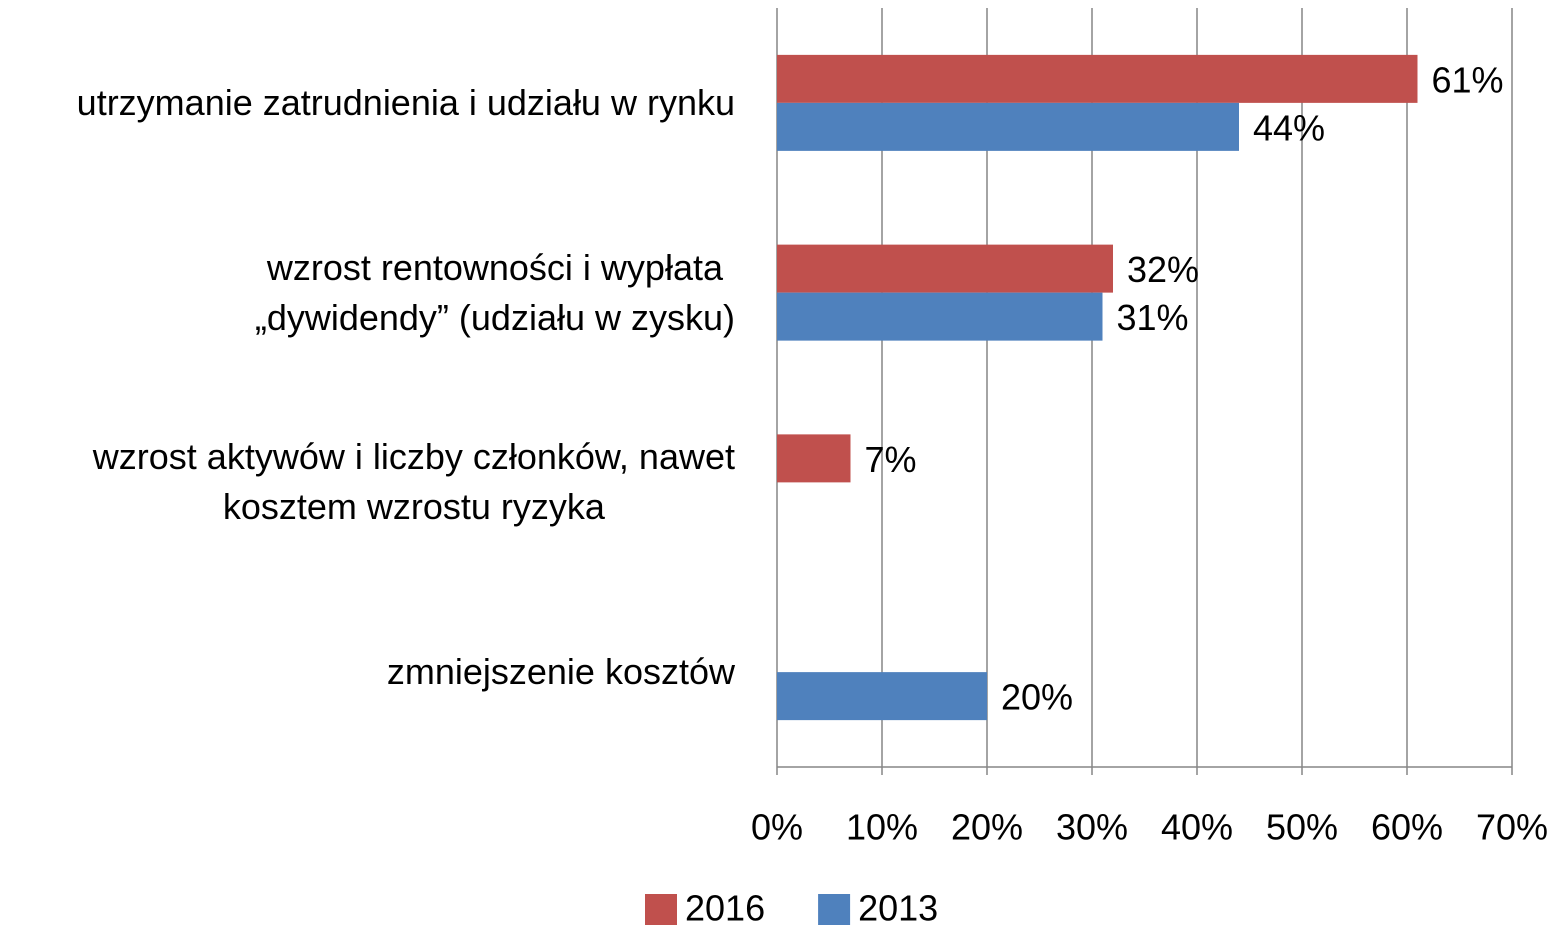  What do you see at coordinates (1163, 269) in the screenshot?
I see `data-label: 32%` at bounding box center [1163, 269].